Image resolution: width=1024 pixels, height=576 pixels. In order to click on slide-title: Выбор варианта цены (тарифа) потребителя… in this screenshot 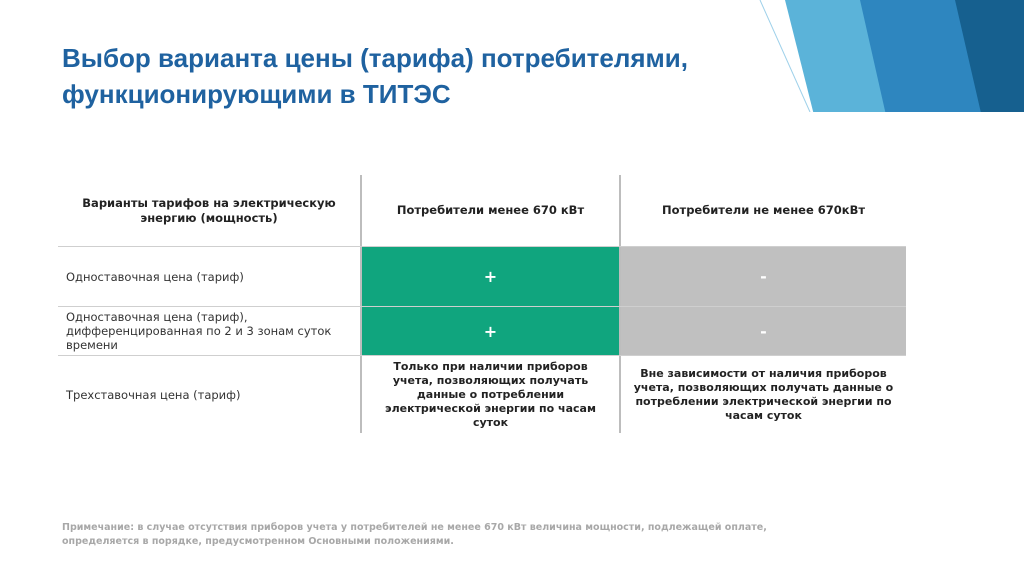, I will do `click(375, 76)`.